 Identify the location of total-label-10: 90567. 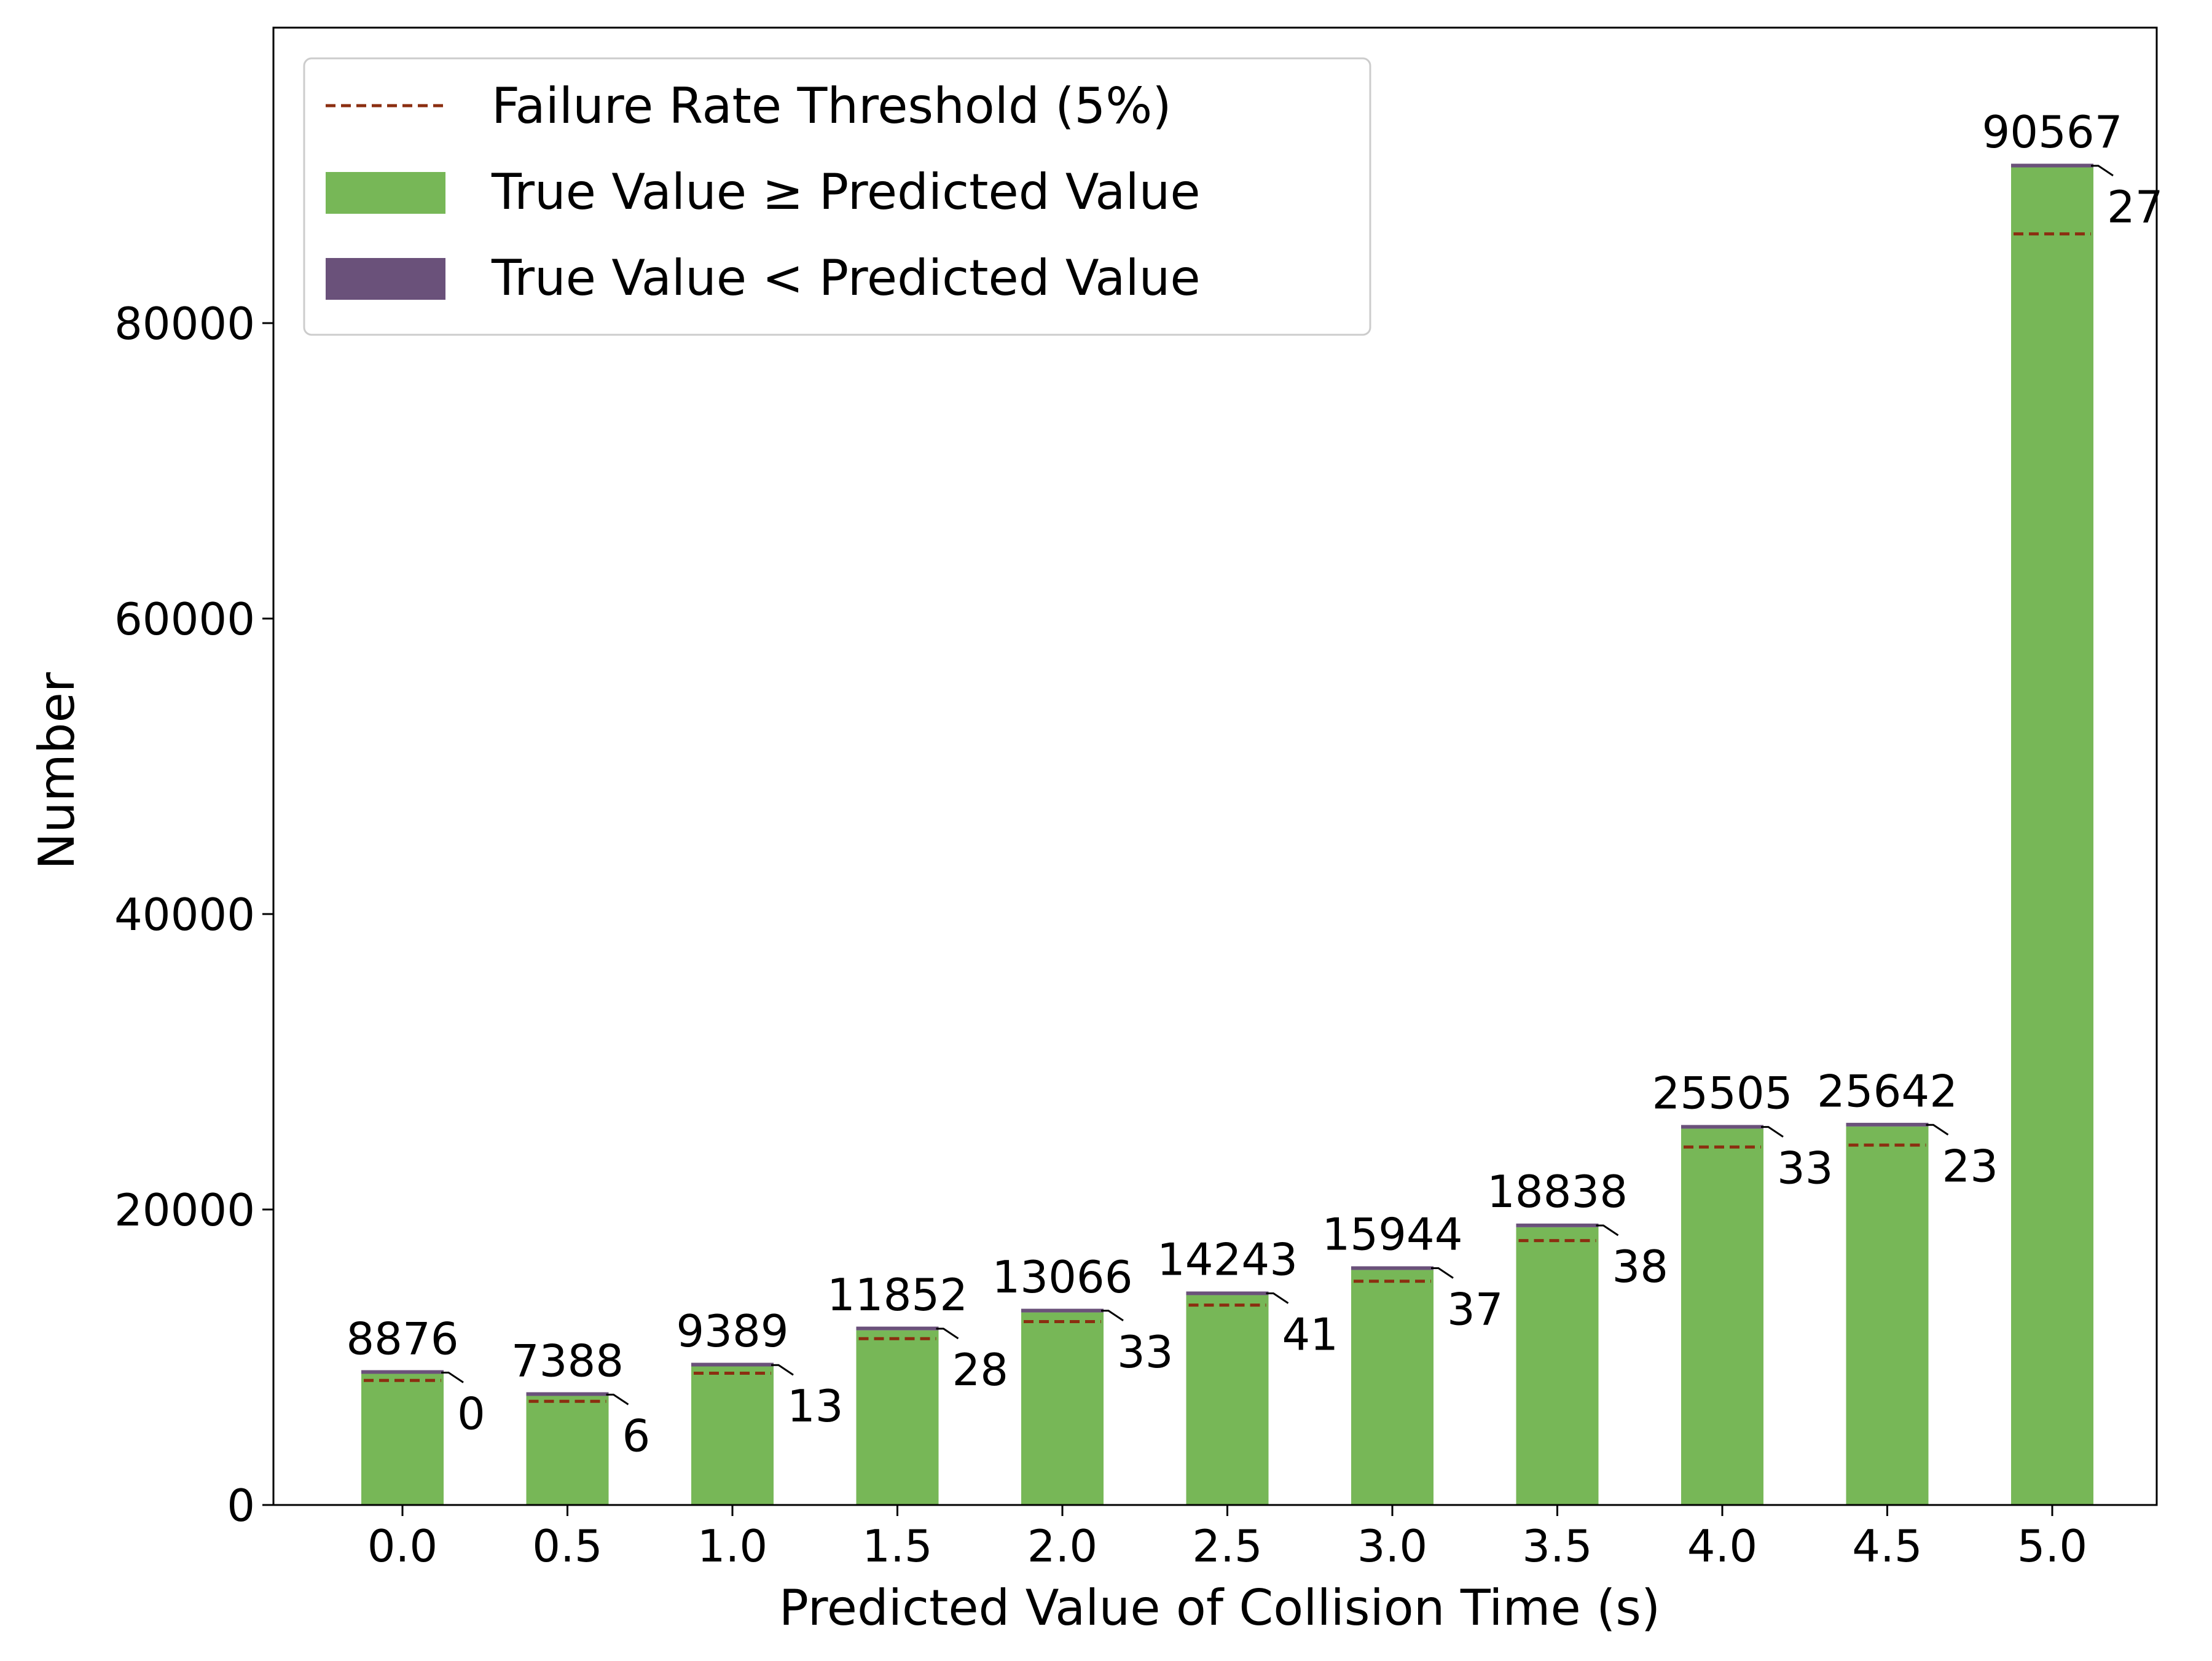
(2052, 132).